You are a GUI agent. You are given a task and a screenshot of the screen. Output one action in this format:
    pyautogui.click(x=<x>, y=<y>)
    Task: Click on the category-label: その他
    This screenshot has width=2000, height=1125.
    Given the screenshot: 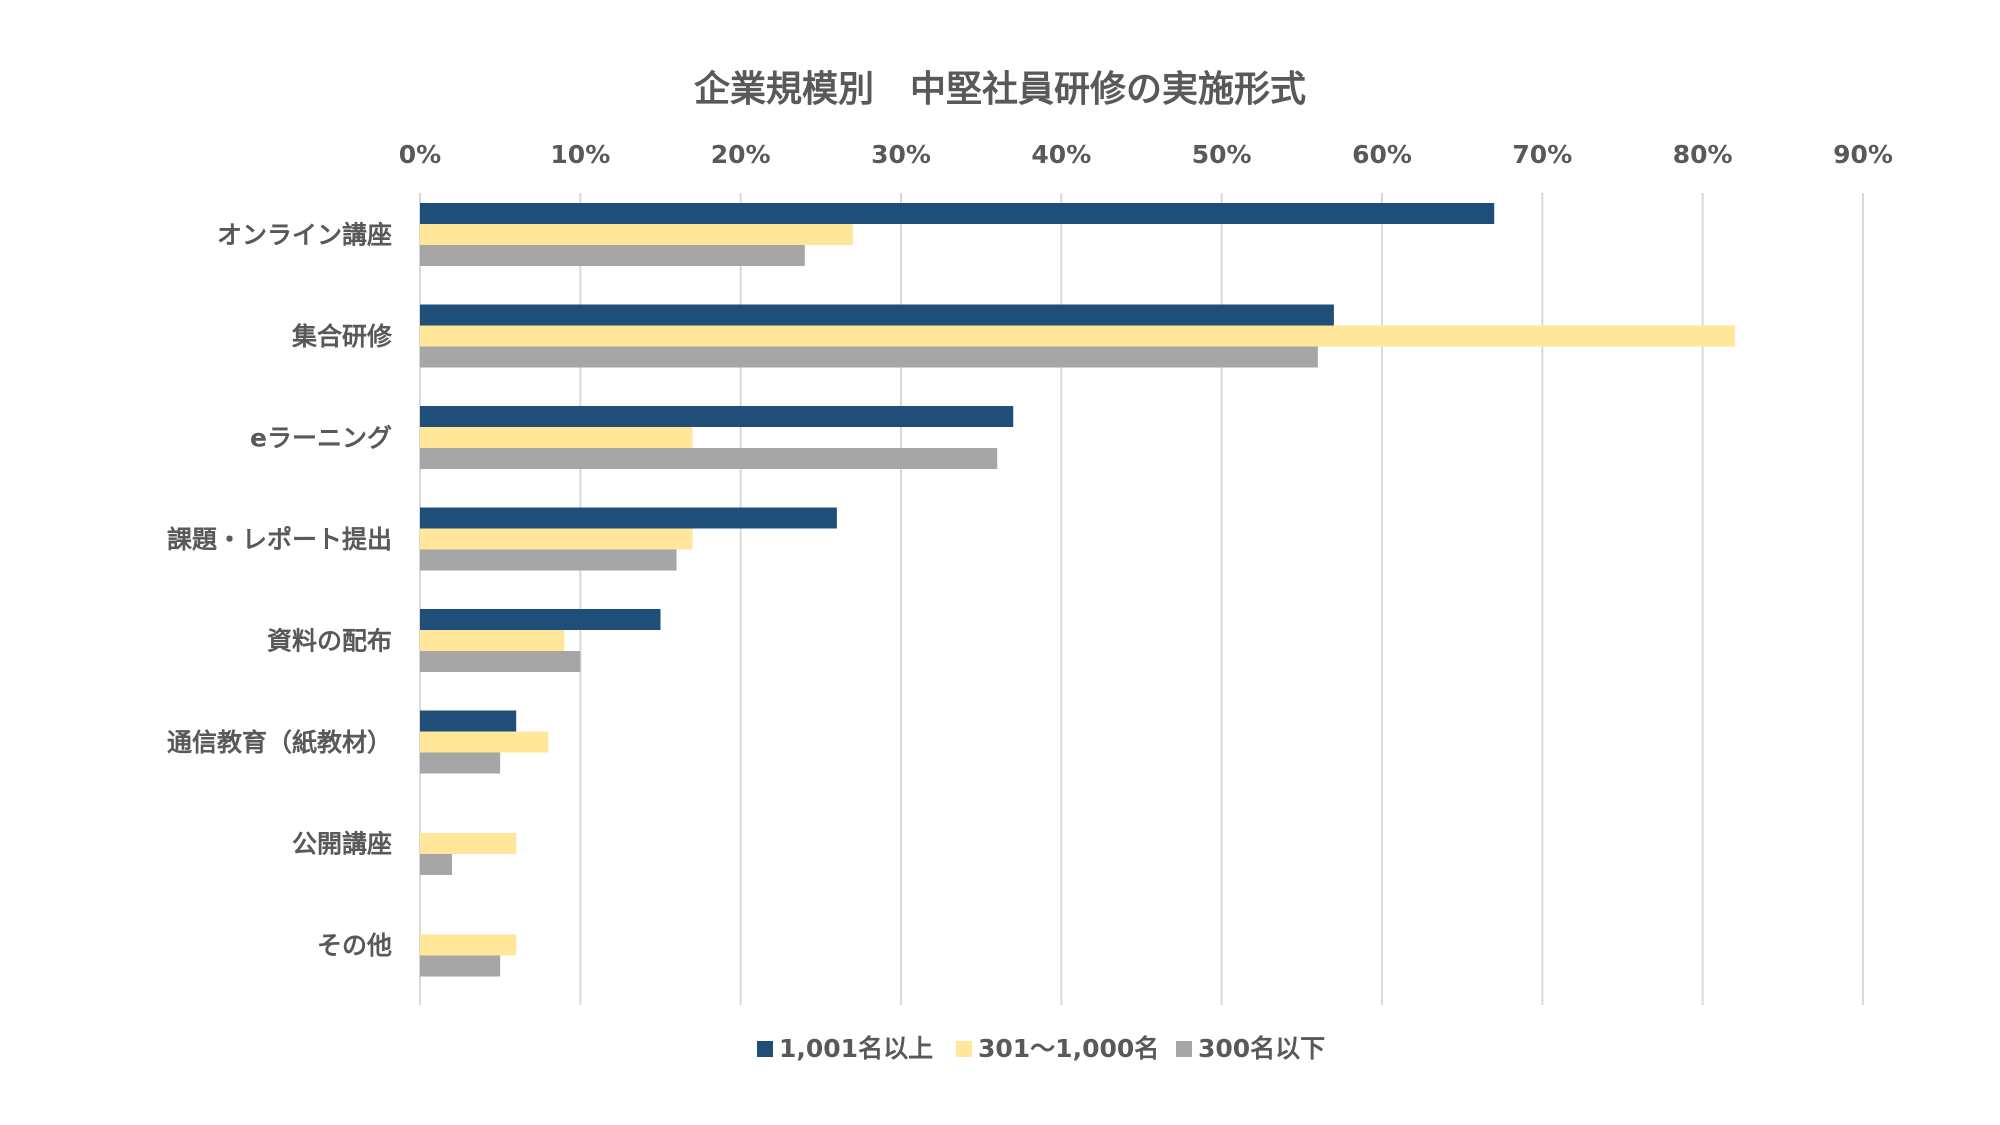 What is the action you would take?
    pyautogui.click(x=354, y=945)
    